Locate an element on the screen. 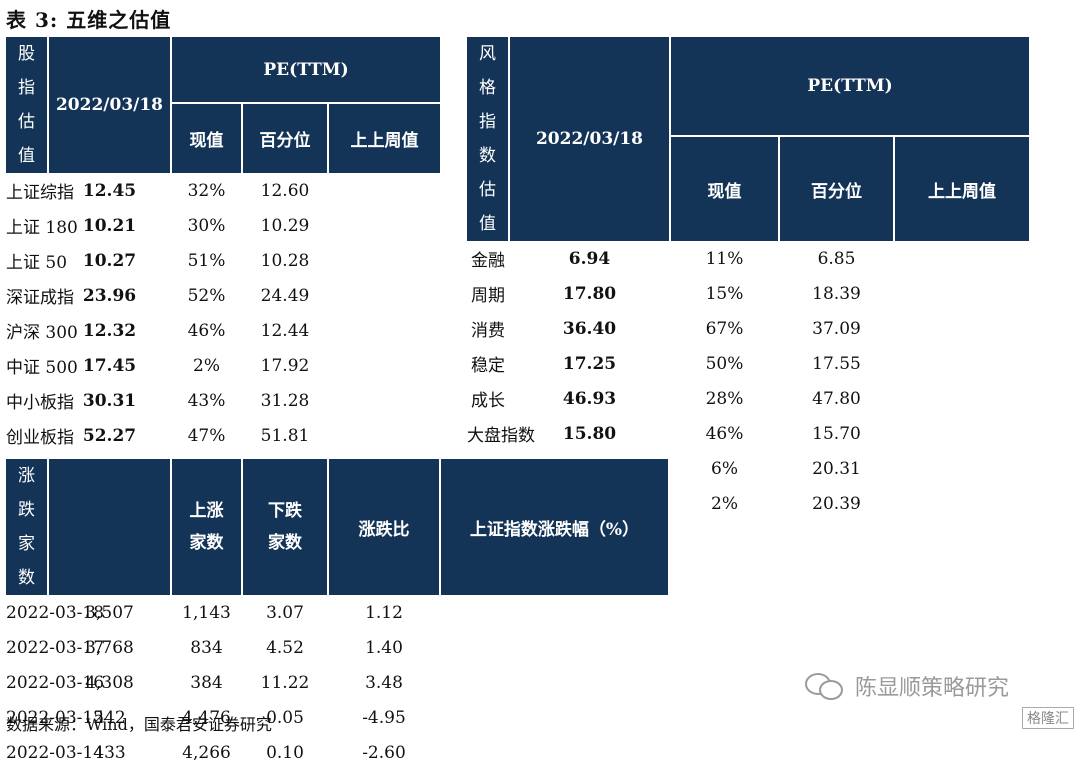 The image size is (1080, 770). row-current: 23.96 is located at coordinates (109, 295).